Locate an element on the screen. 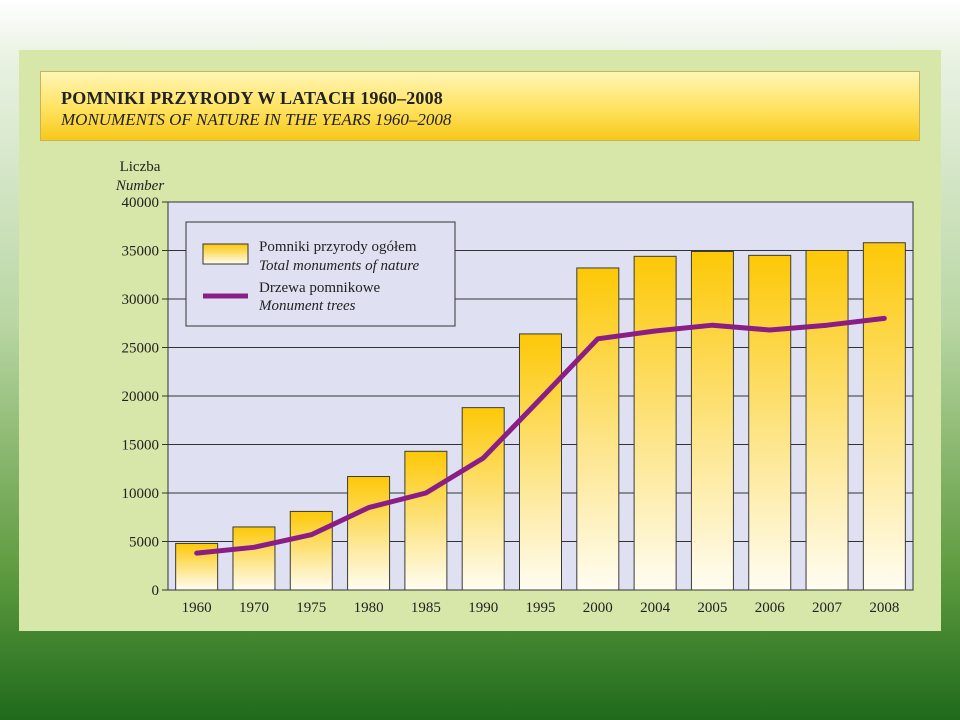 This screenshot has height=720, width=960. chart-title: POMNIKI PRZYRODY W LATACH 1960–2008 is located at coordinates (252, 98).